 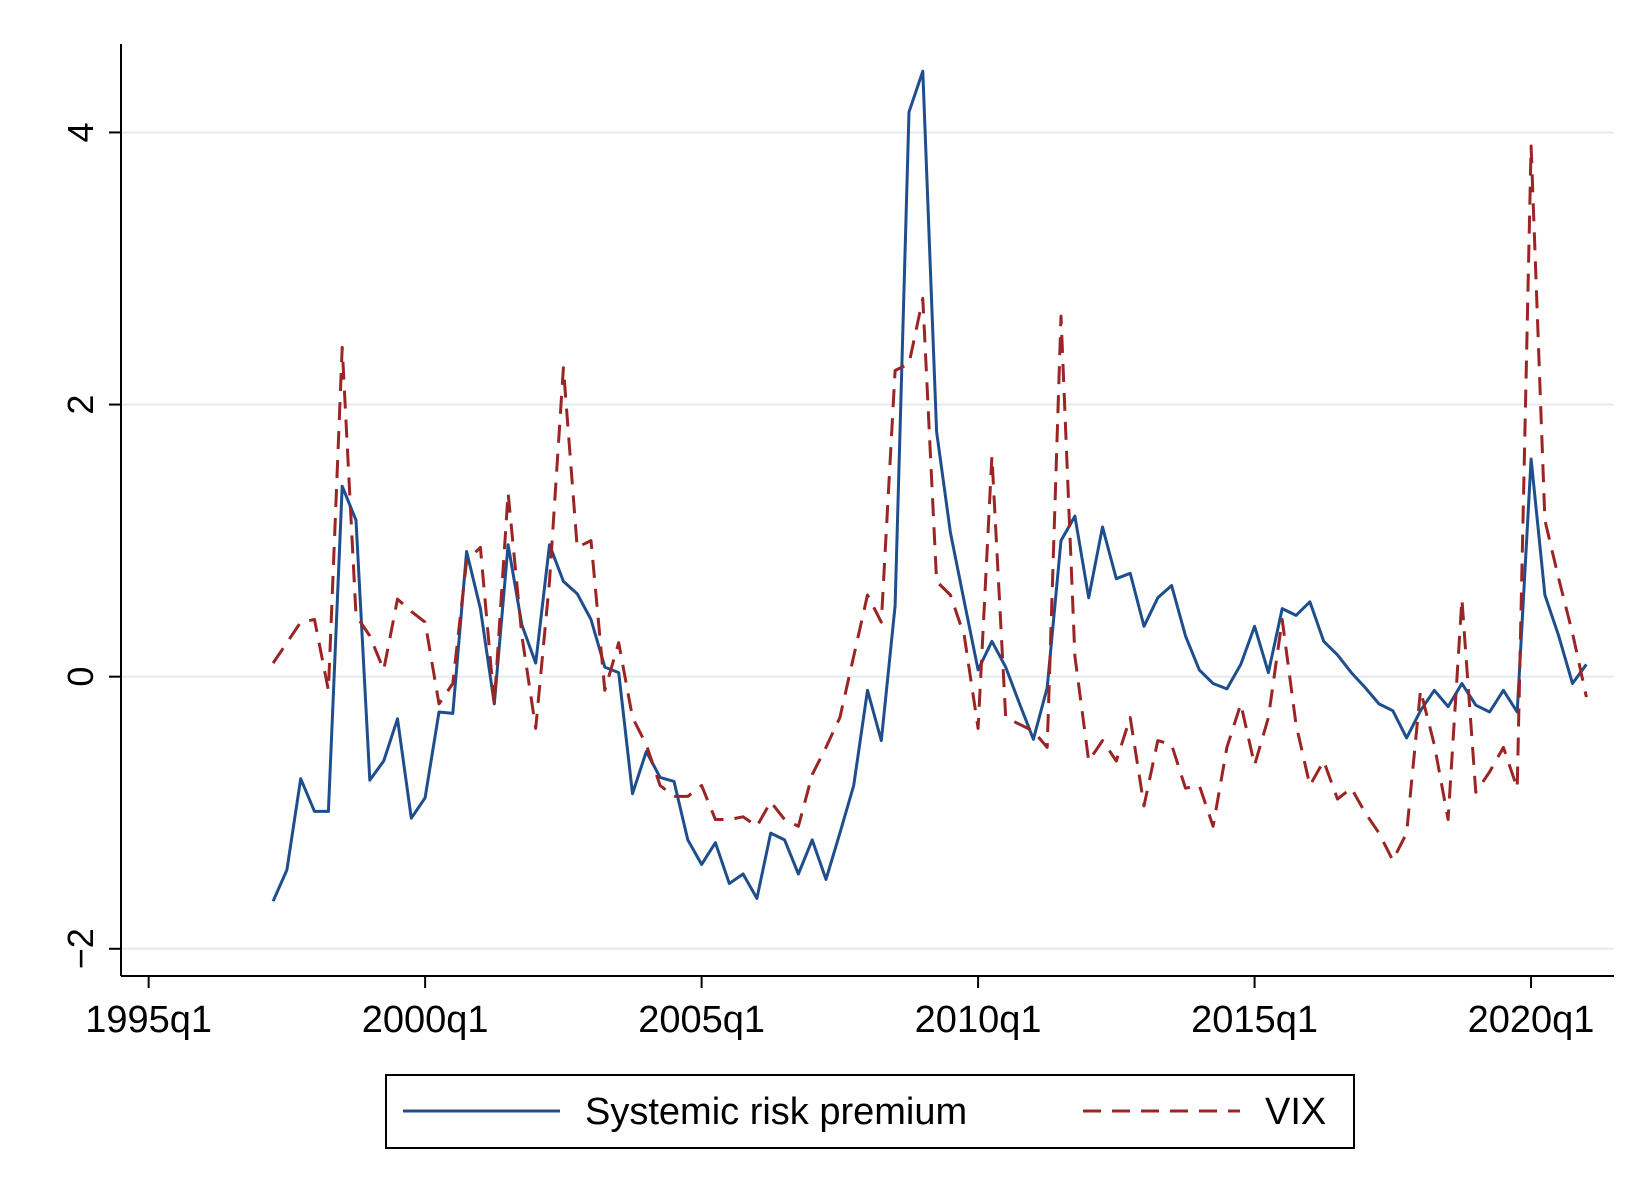 I want to click on y-tick-label: 4, so click(x=80, y=132).